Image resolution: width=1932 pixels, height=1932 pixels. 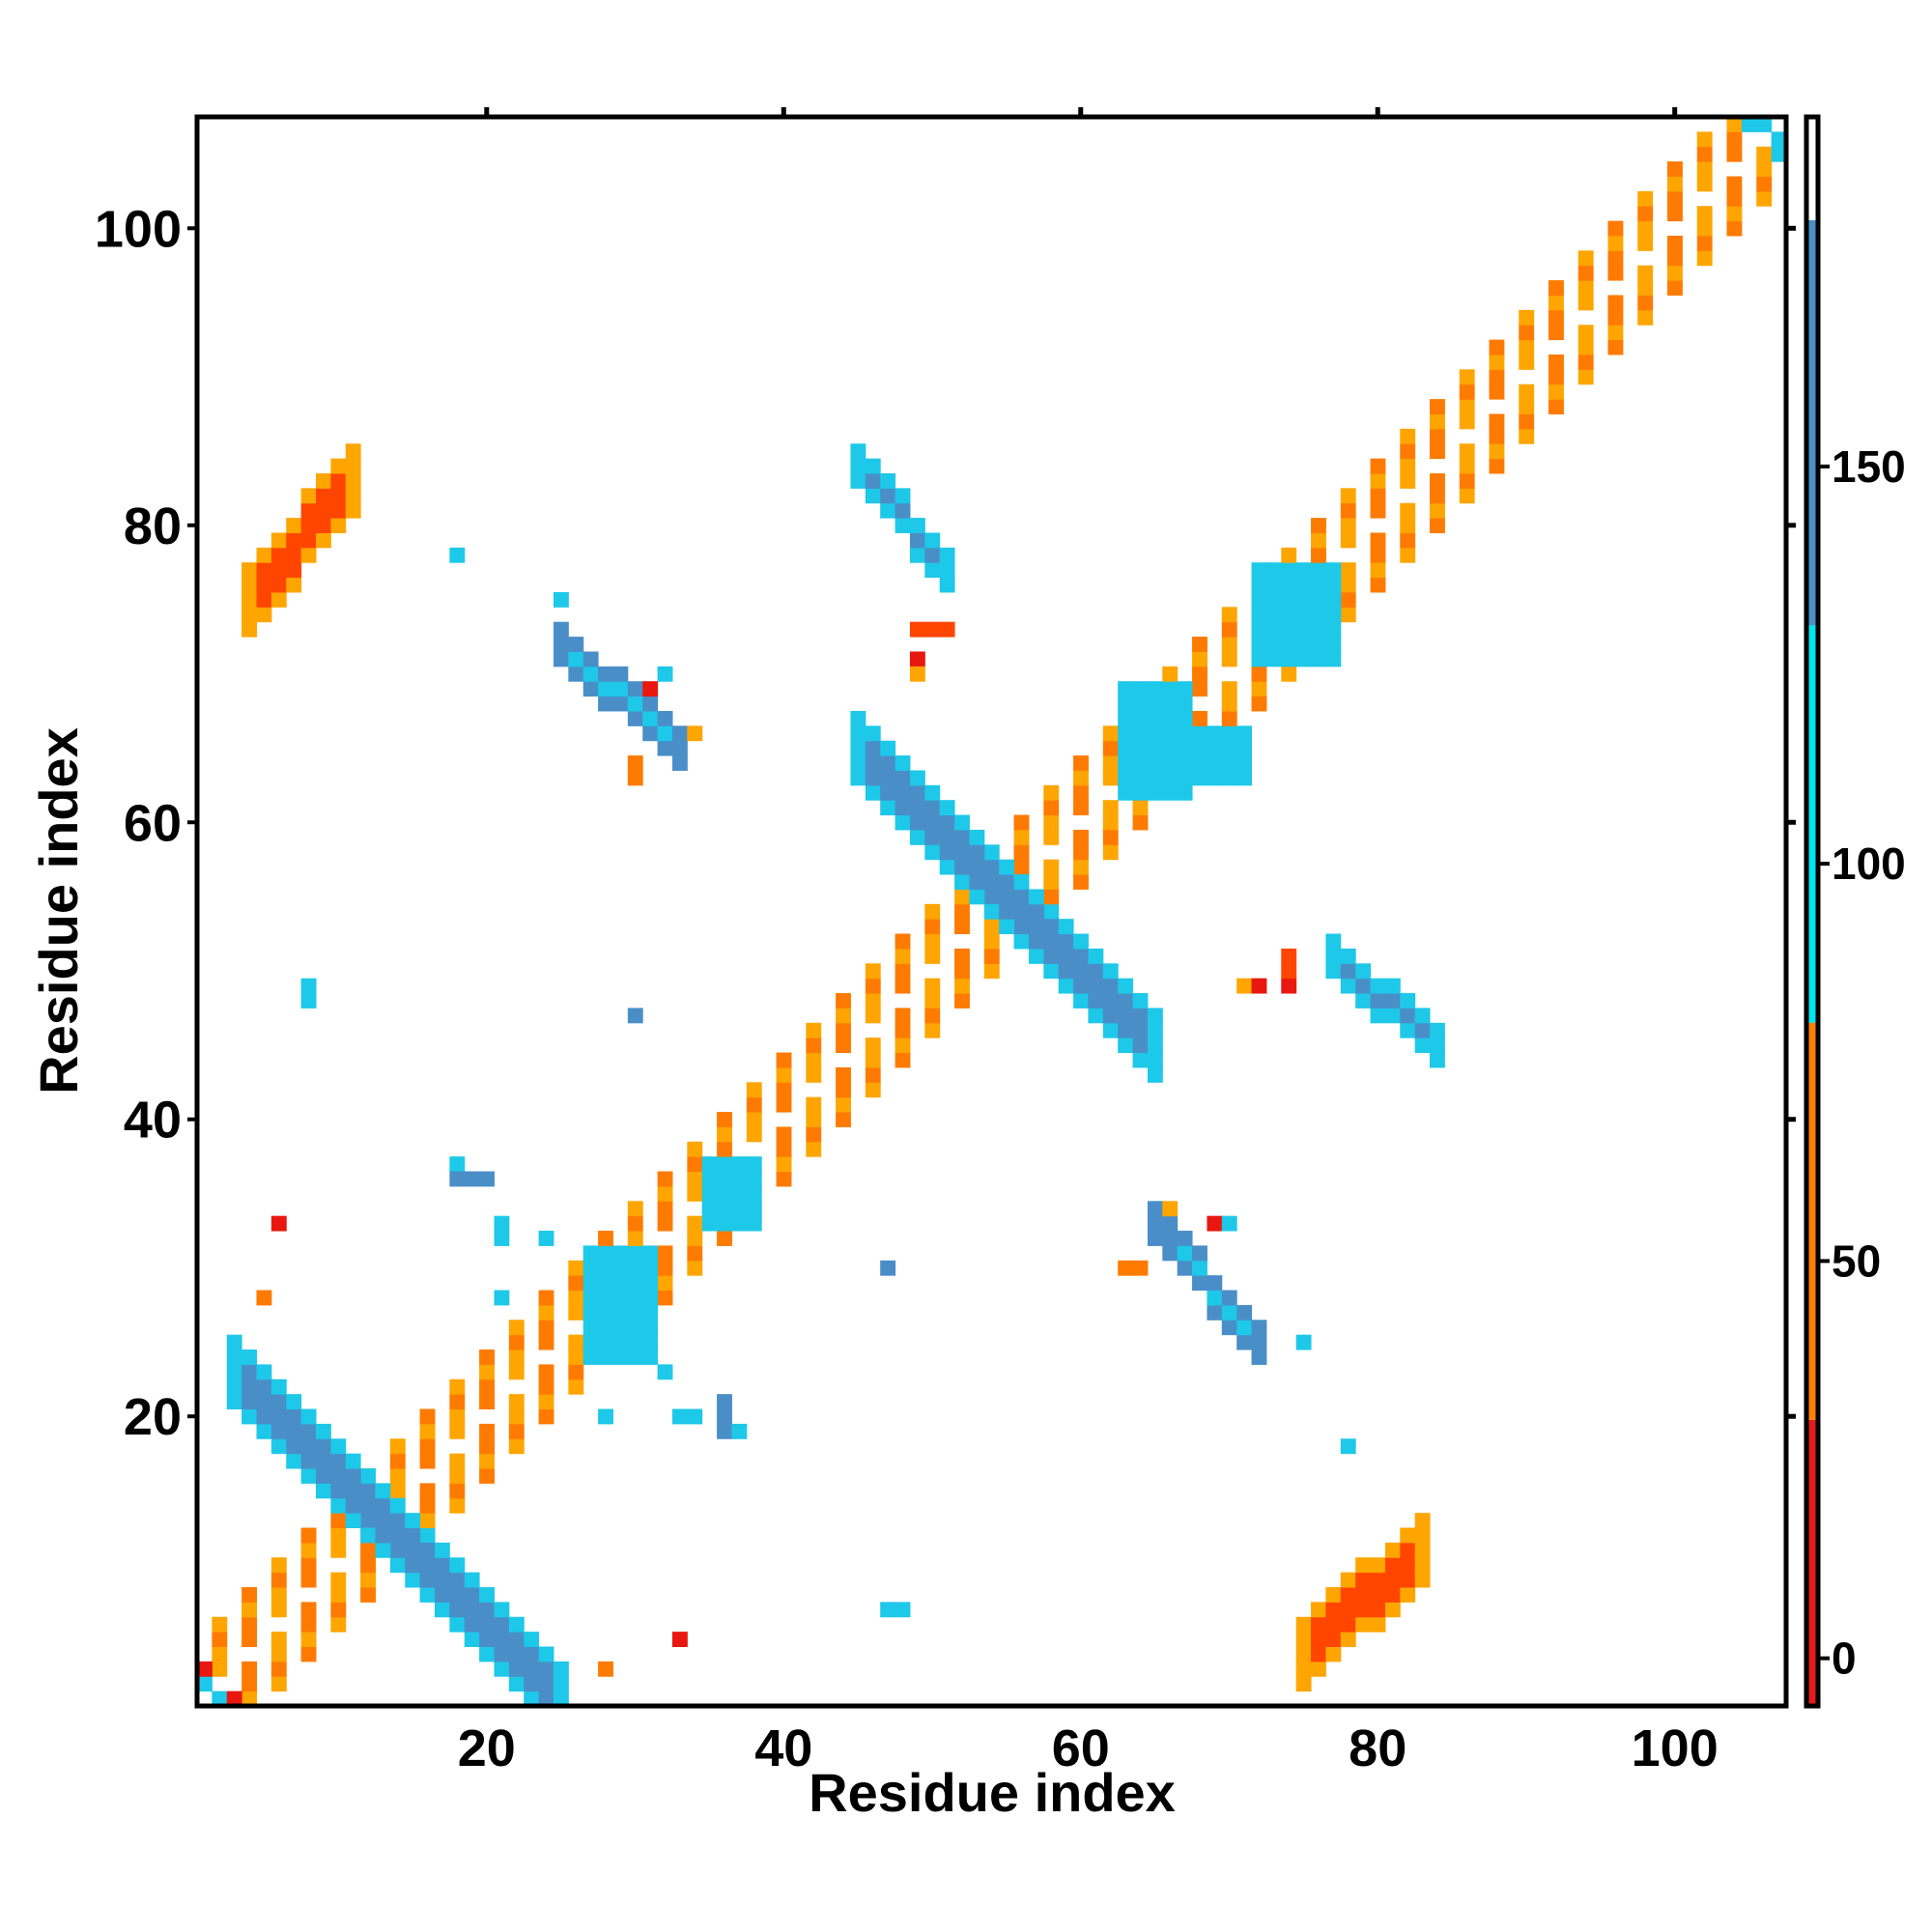 I want to click on colorbar-tick-label: 100, so click(x=1869, y=863).